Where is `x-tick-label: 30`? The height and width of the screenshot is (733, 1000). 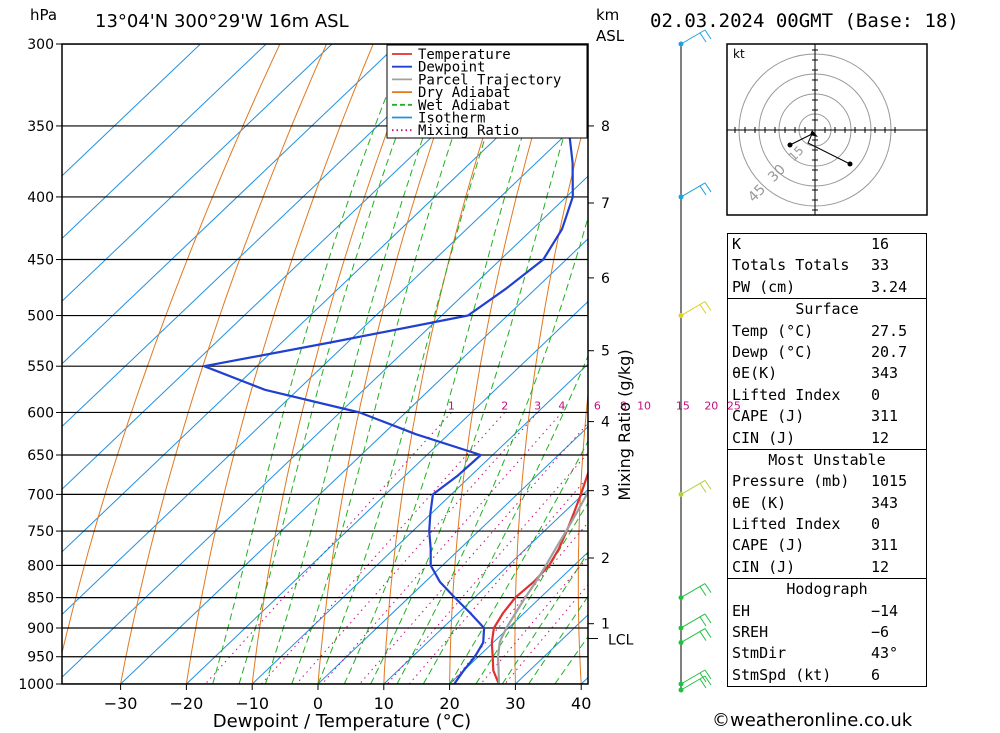 x-tick-label: 30 is located at coordinates (515, 703).